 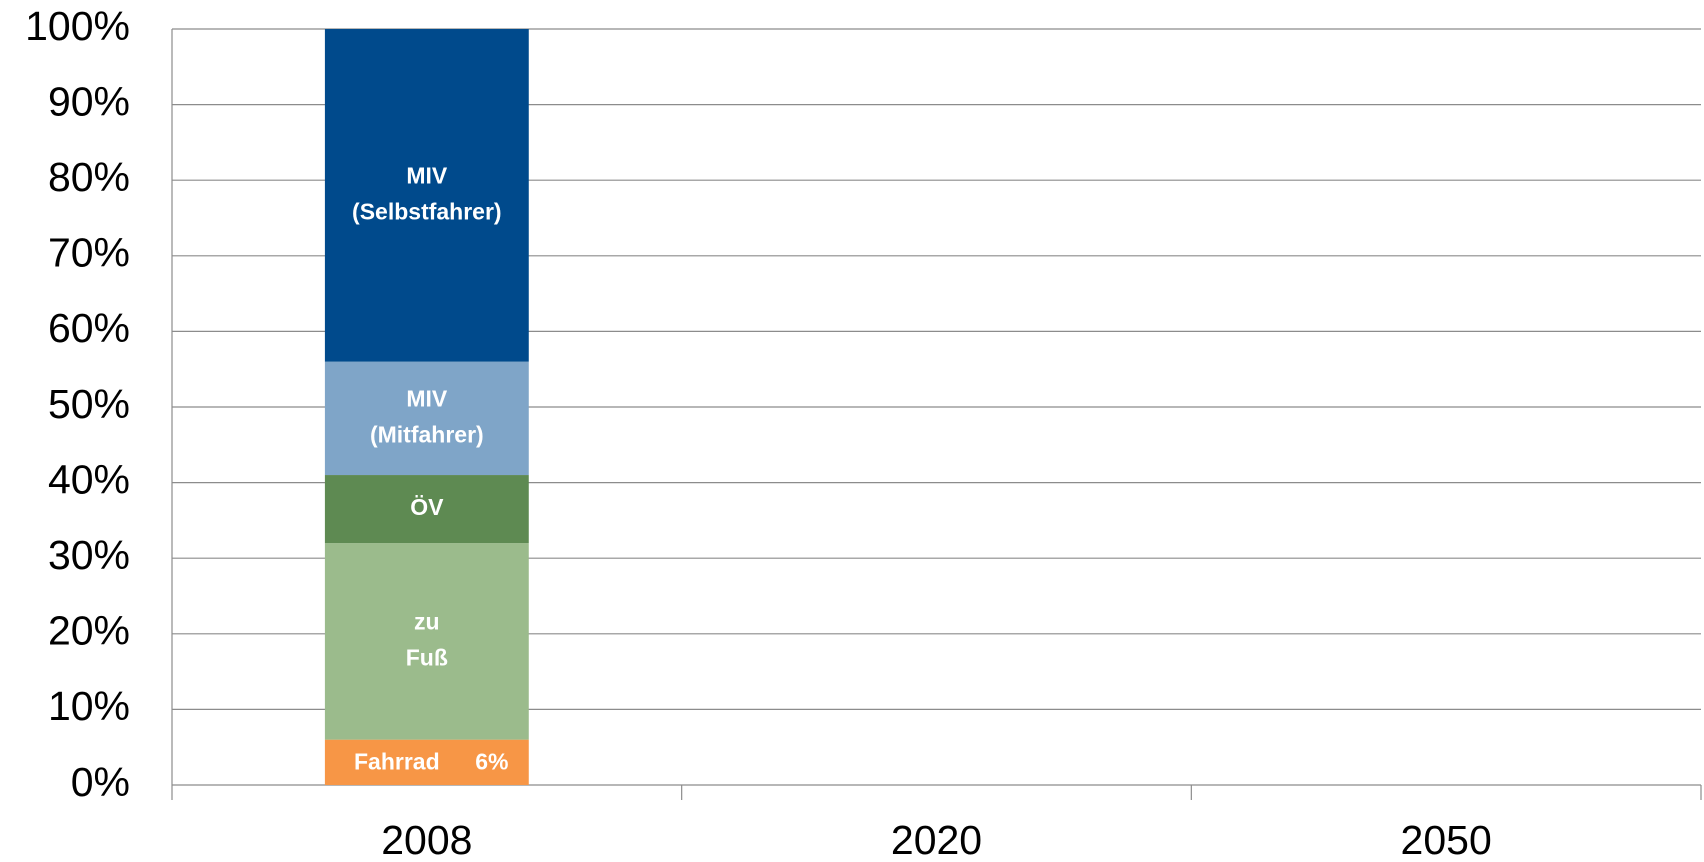 I want to click on segment-label: zu Fuß, so click(x=427, y=639).